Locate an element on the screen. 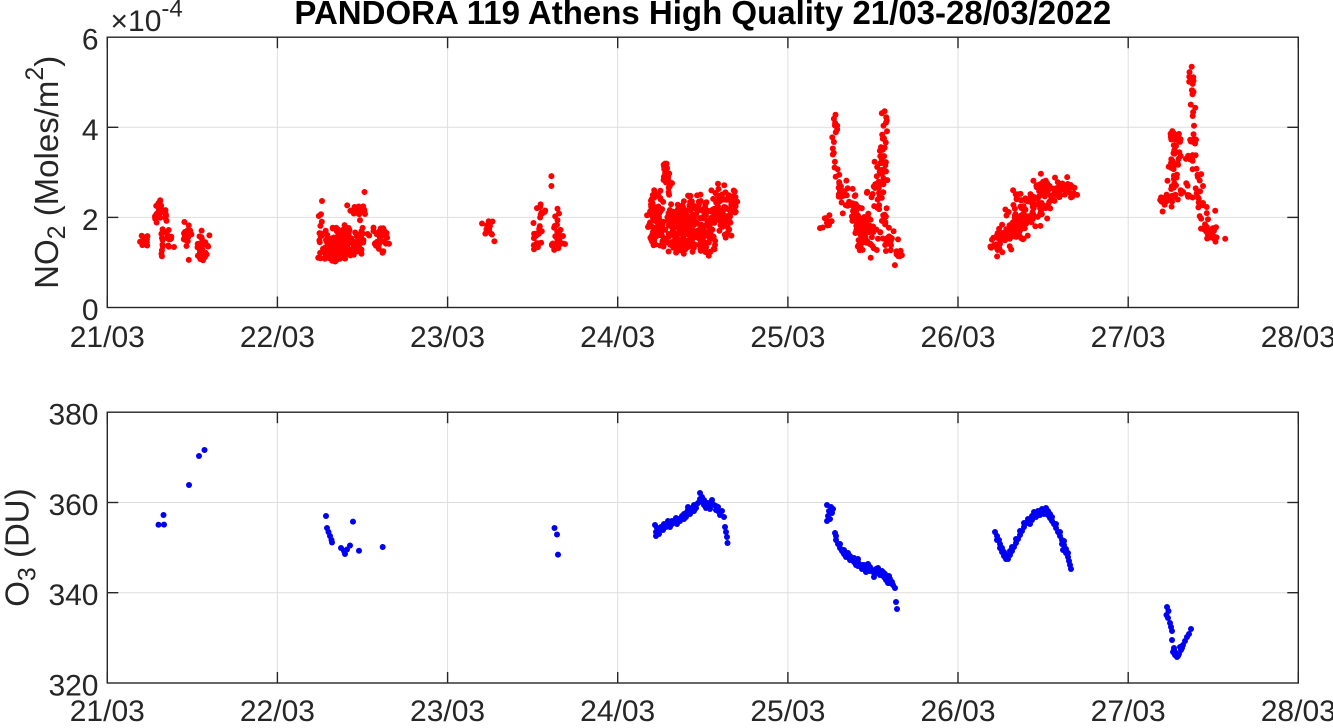 This screenshot has width=1333, height=728. svg-text: ×10⁻⁴ is located at coordinates (147, 19).